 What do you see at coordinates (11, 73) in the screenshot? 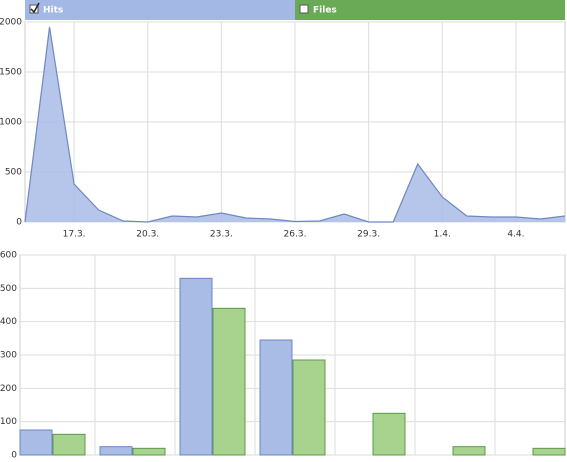
I see `y-tick-label: 1500` at bounding box center [11, 73].